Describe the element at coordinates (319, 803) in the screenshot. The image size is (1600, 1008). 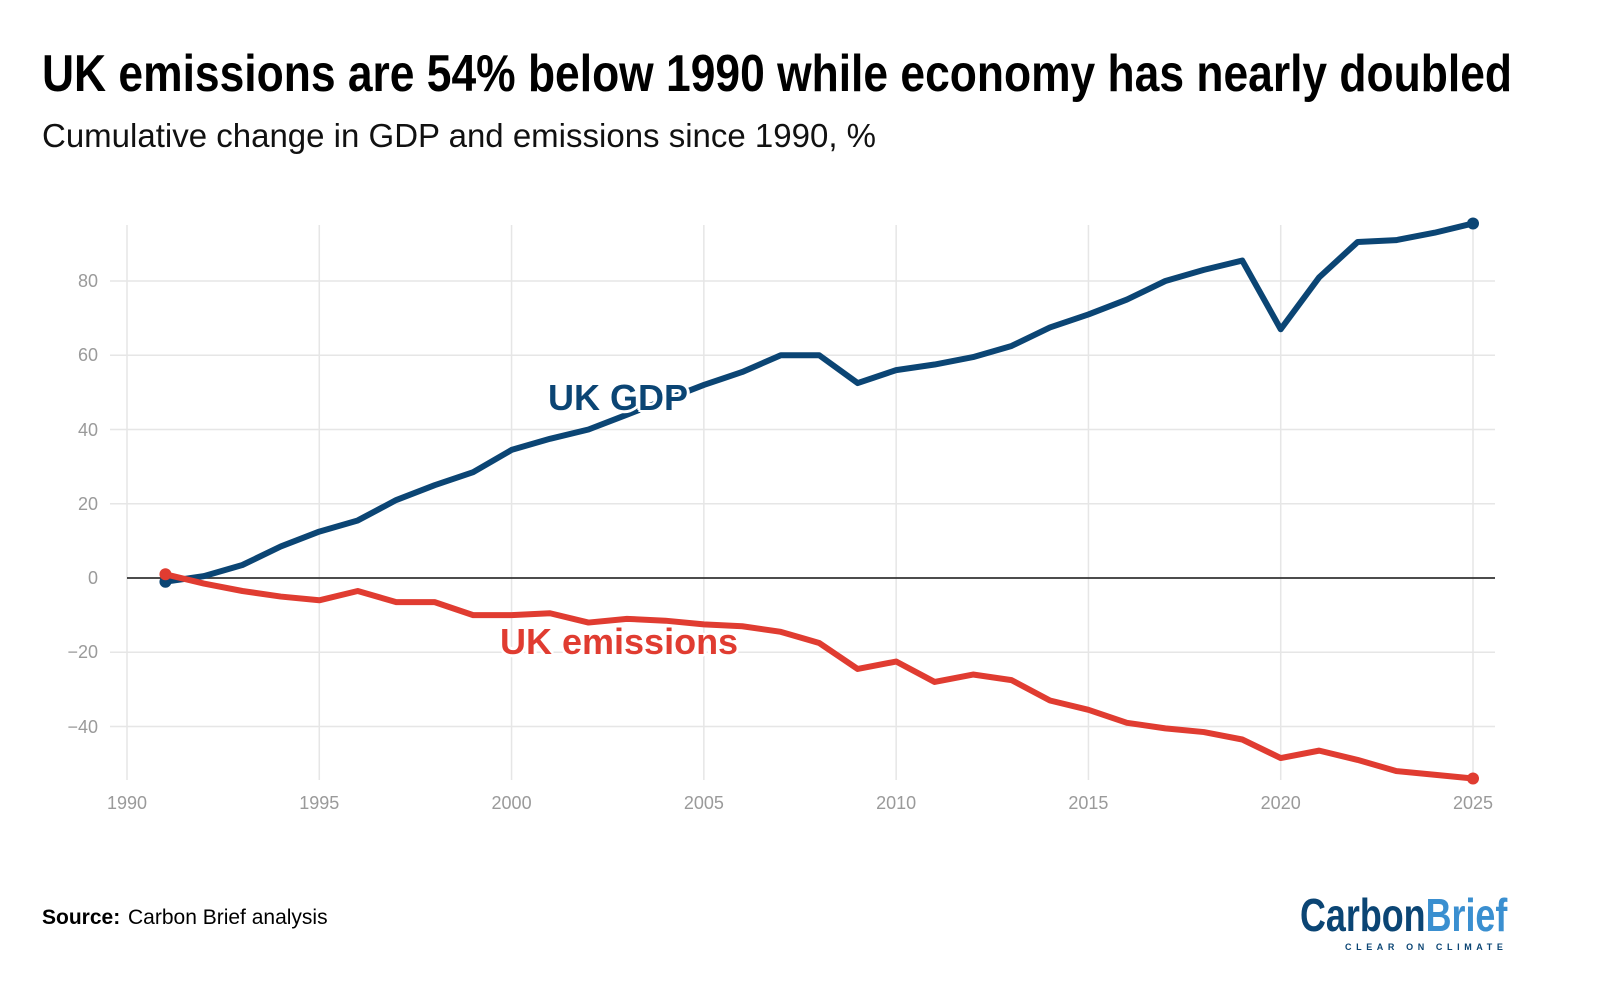
I see `x-tick-label: 1995` at that location.